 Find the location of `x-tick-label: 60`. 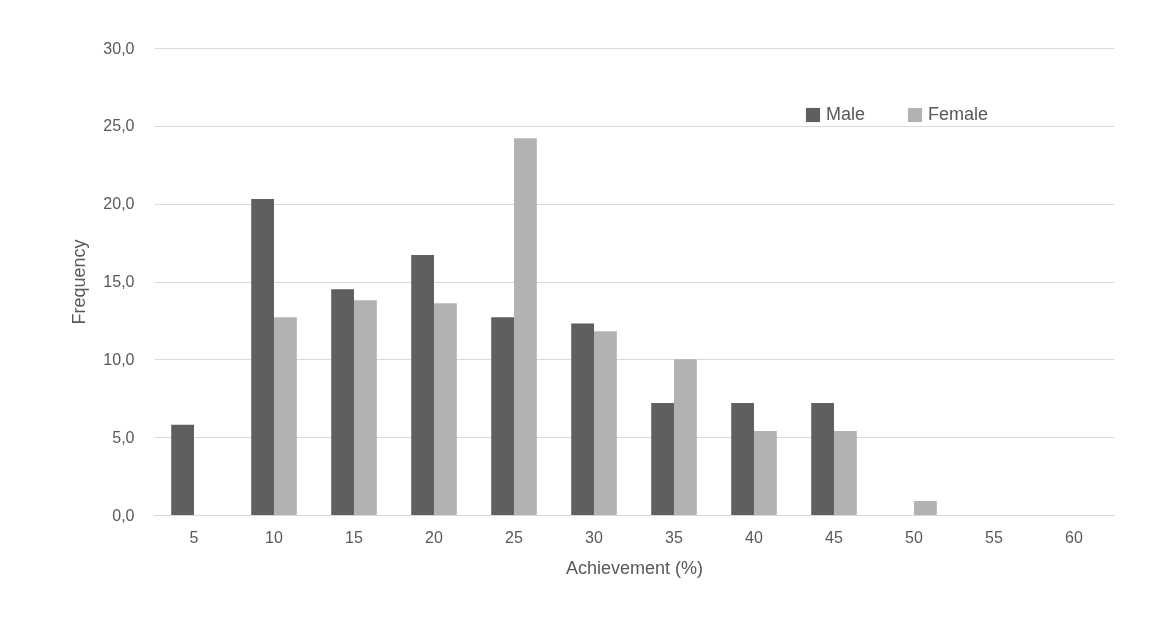

x-tick-label: 60 is located at coordinates (1074, 537).